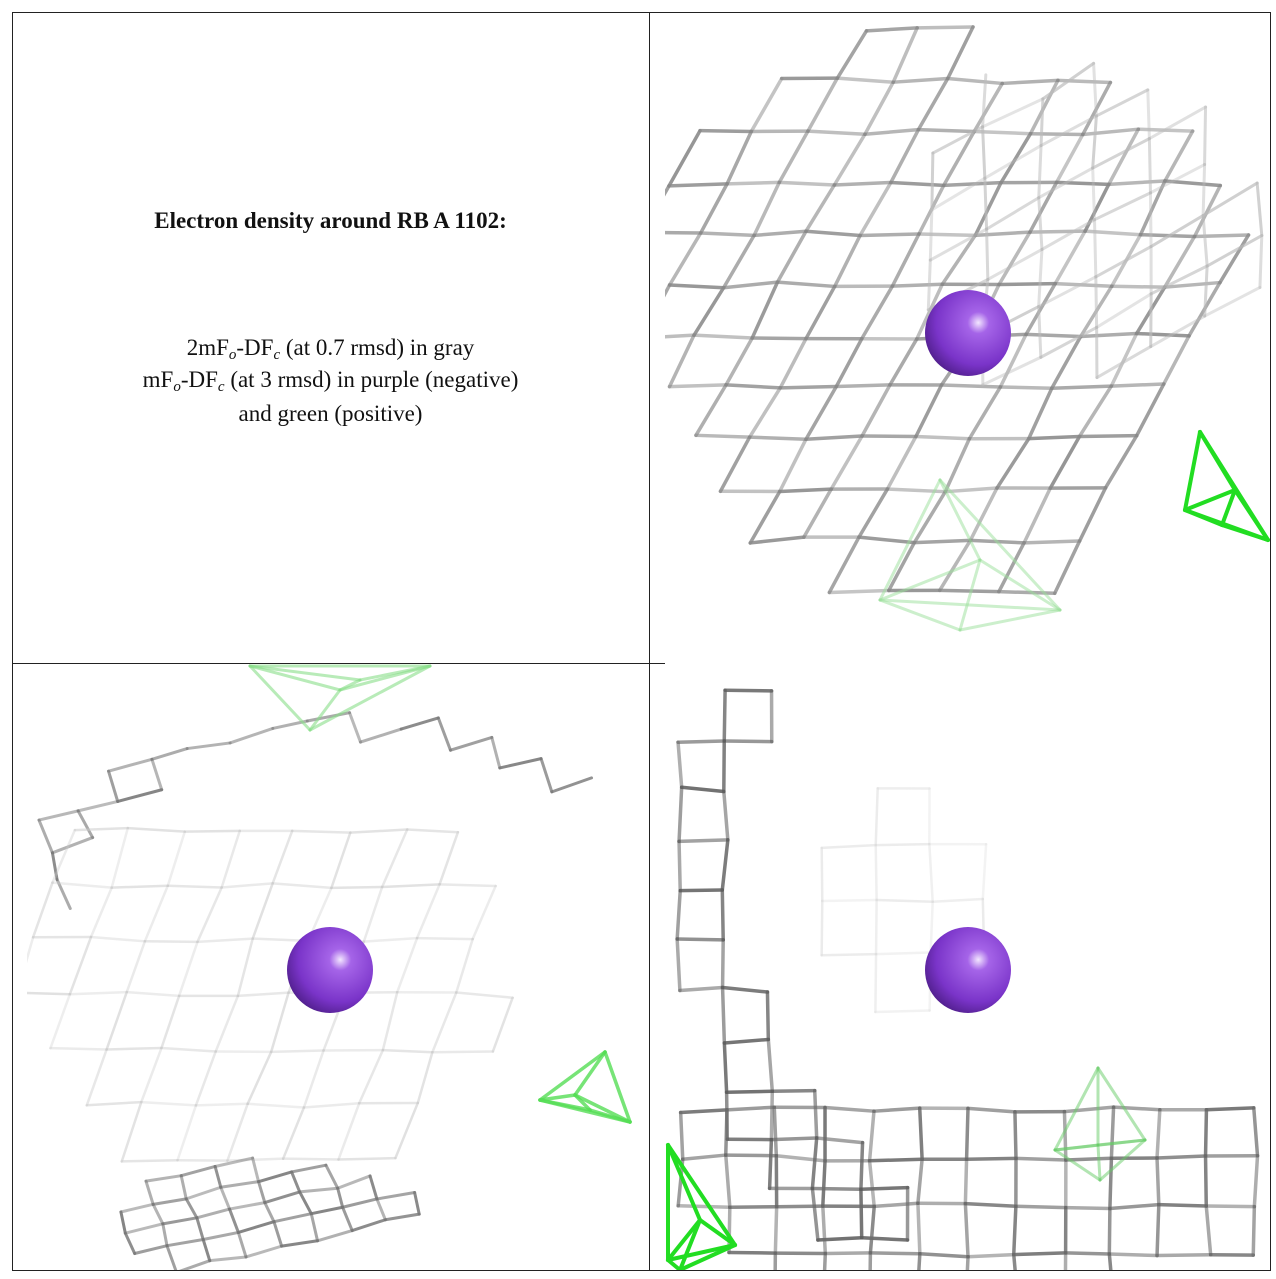 The width and height of the screenshot is (1276, 1279). Describe the element at coordinates (968, 970) in the screenshot. I see `atom-sphere` at that location.